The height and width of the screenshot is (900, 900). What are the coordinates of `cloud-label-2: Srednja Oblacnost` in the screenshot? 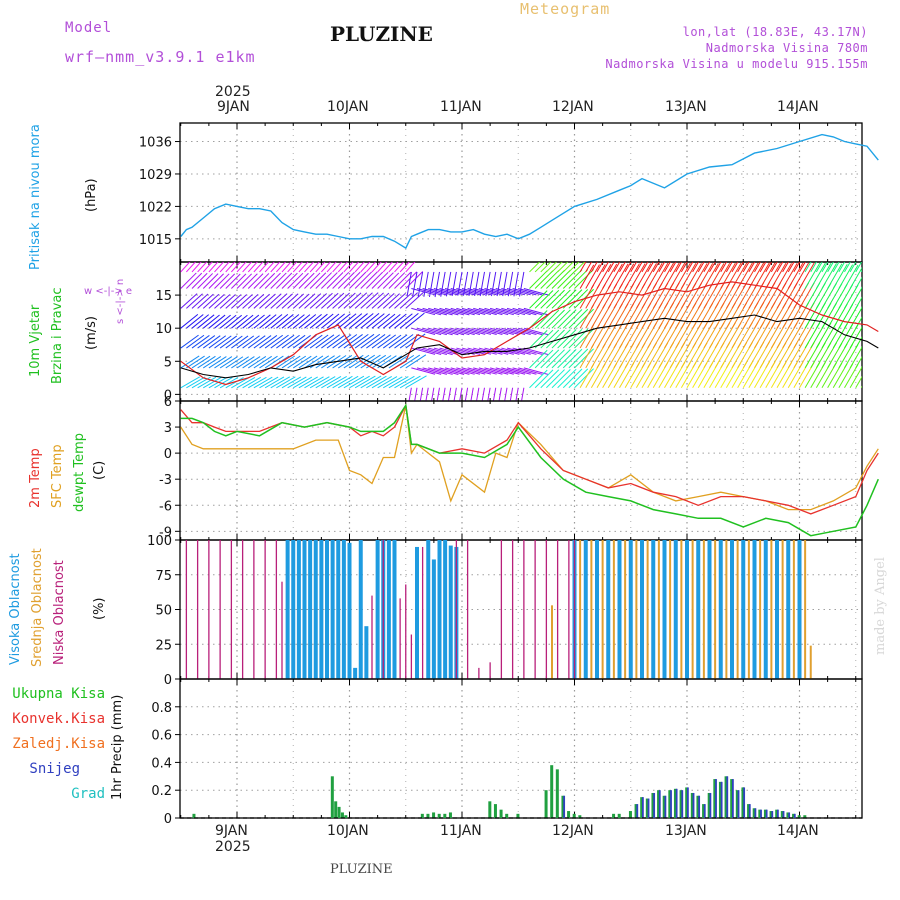 It's located at (37, 607).